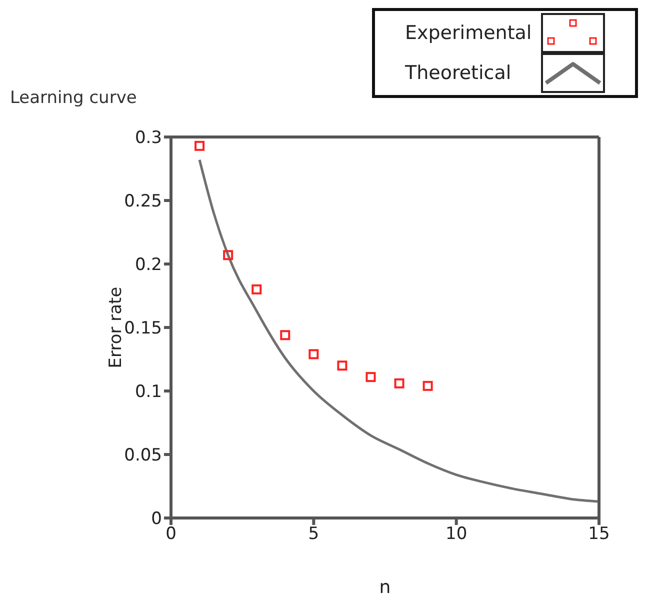 The image size is (646, 601). What do you see at coordinates (143, 456) in the screenshot?
I see `y-tick-label: 0.05` at bounding box center [143, 456].